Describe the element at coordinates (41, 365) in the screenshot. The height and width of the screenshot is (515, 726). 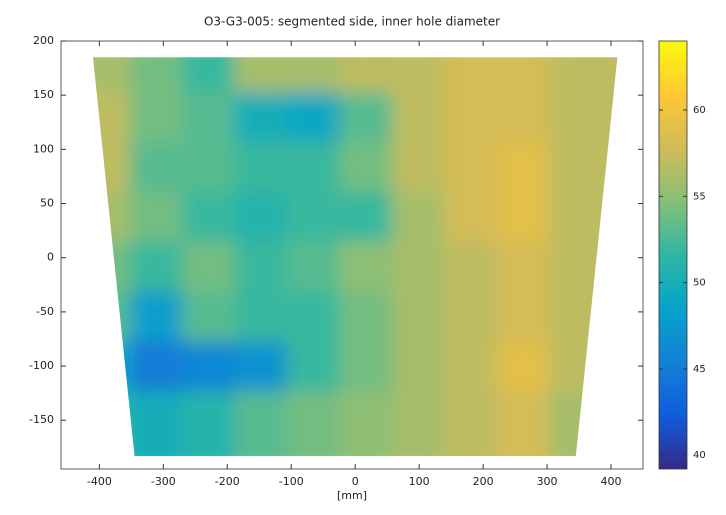
I see `y-tick-label: -100` at that location.